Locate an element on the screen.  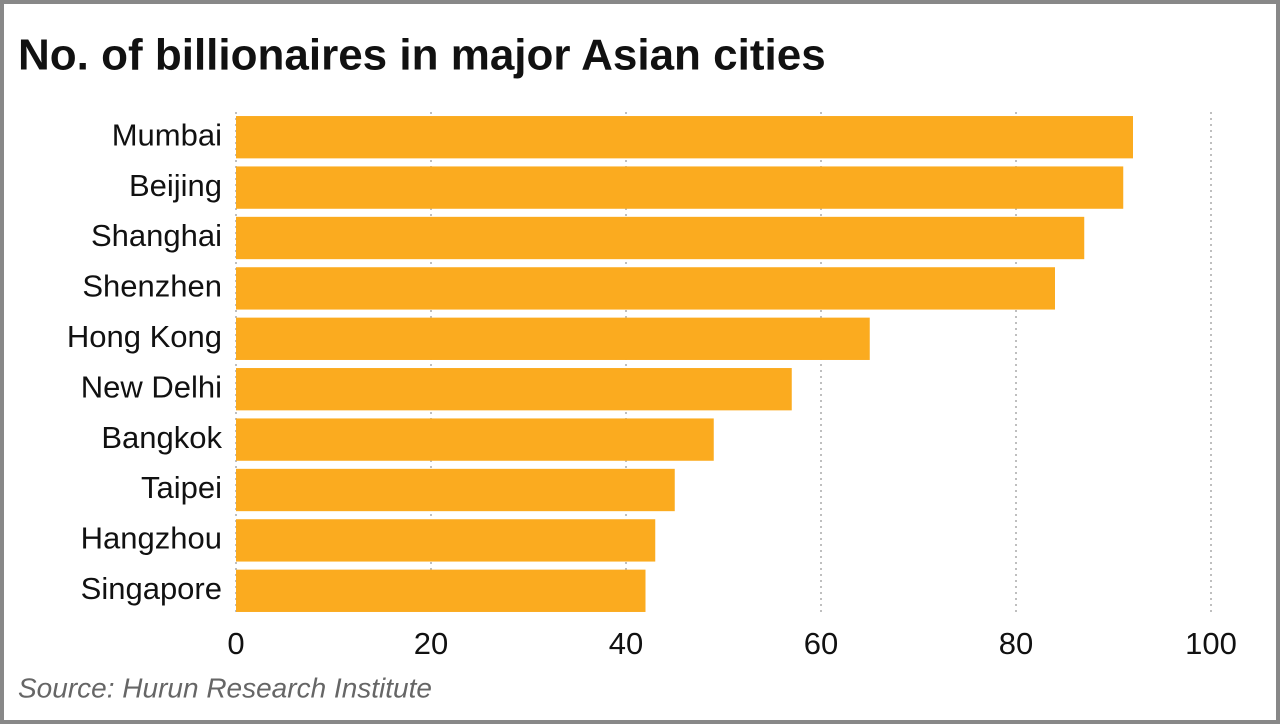
x-tick-label: 0 is located at coordinates (235, 643).